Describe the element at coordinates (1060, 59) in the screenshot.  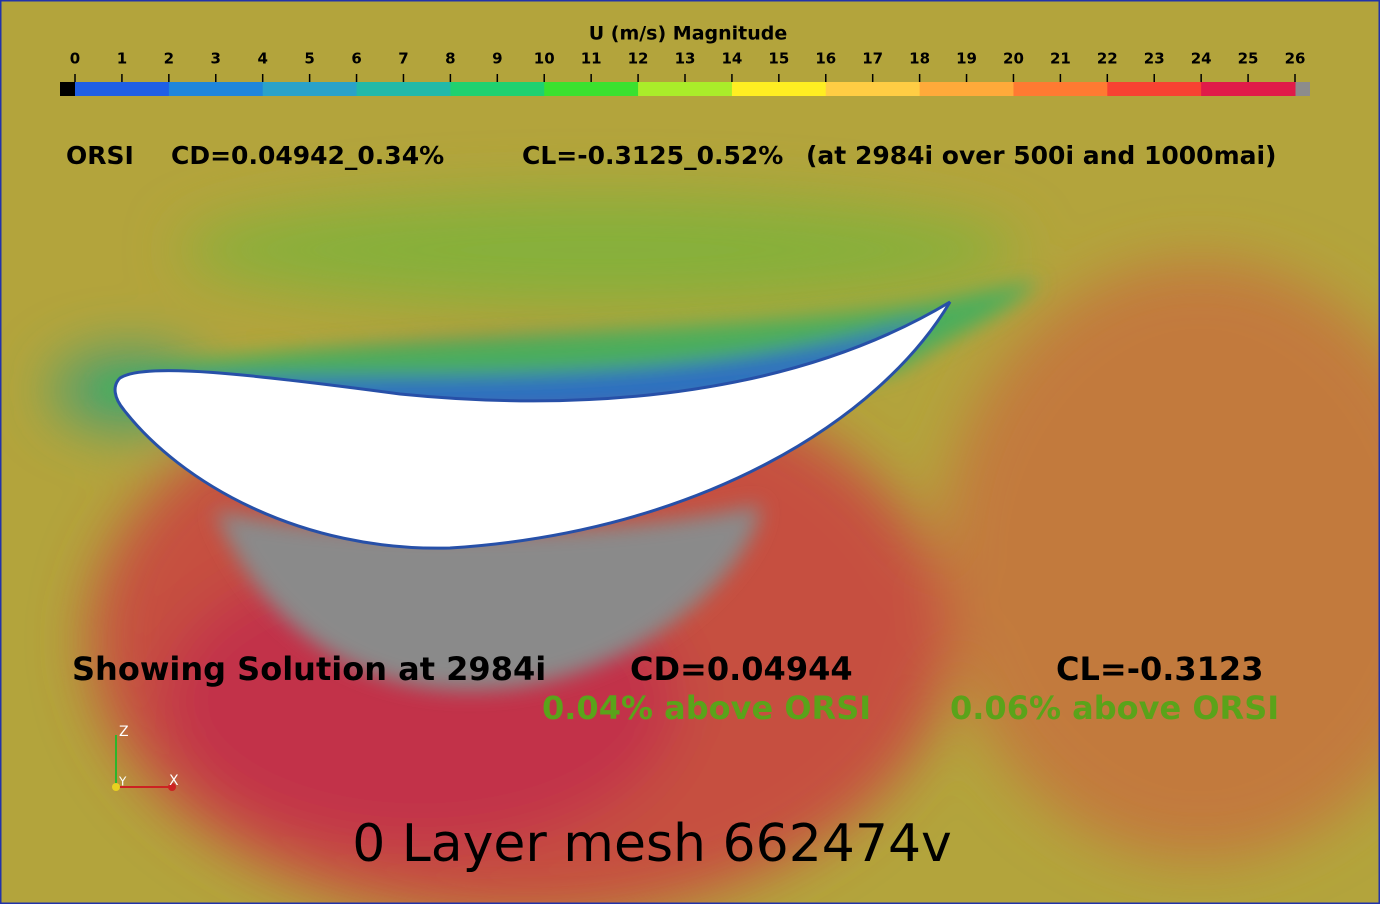
I see `colorbar-tick-label: 21` at that location.